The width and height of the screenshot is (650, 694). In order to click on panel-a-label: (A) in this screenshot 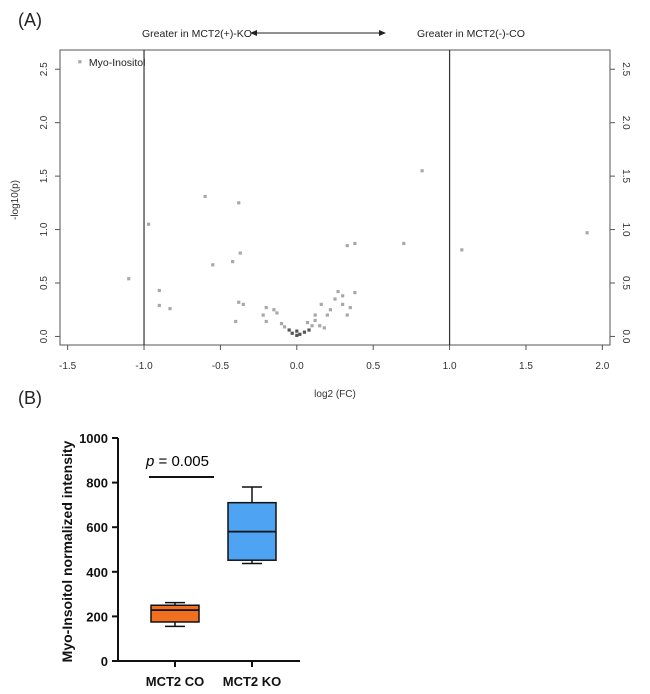, I will do `click(30, 20)`.